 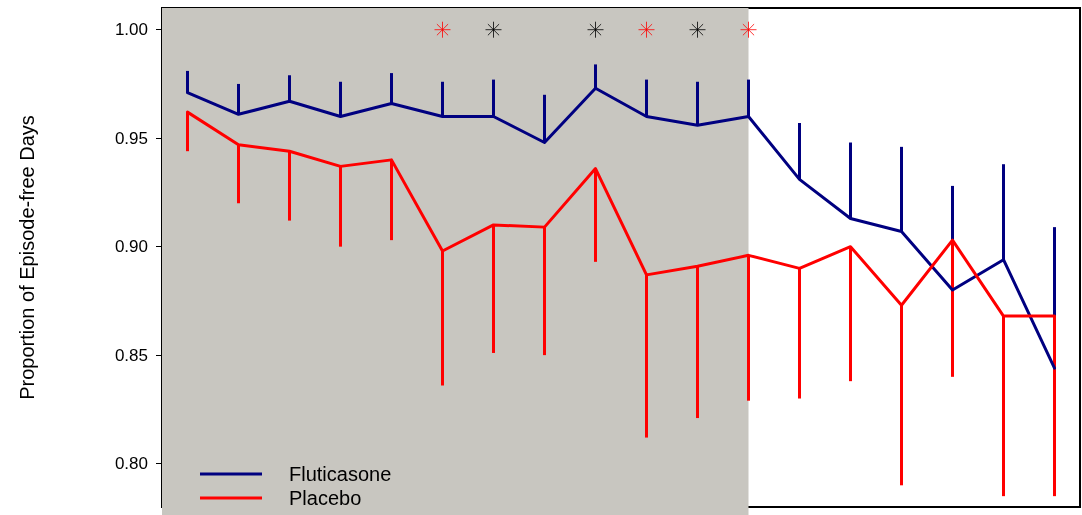 What do you see at coordinates (131, 138) in the screenshot?
I see `y-tick-label: 0.95` at bounding box center [131, 138].